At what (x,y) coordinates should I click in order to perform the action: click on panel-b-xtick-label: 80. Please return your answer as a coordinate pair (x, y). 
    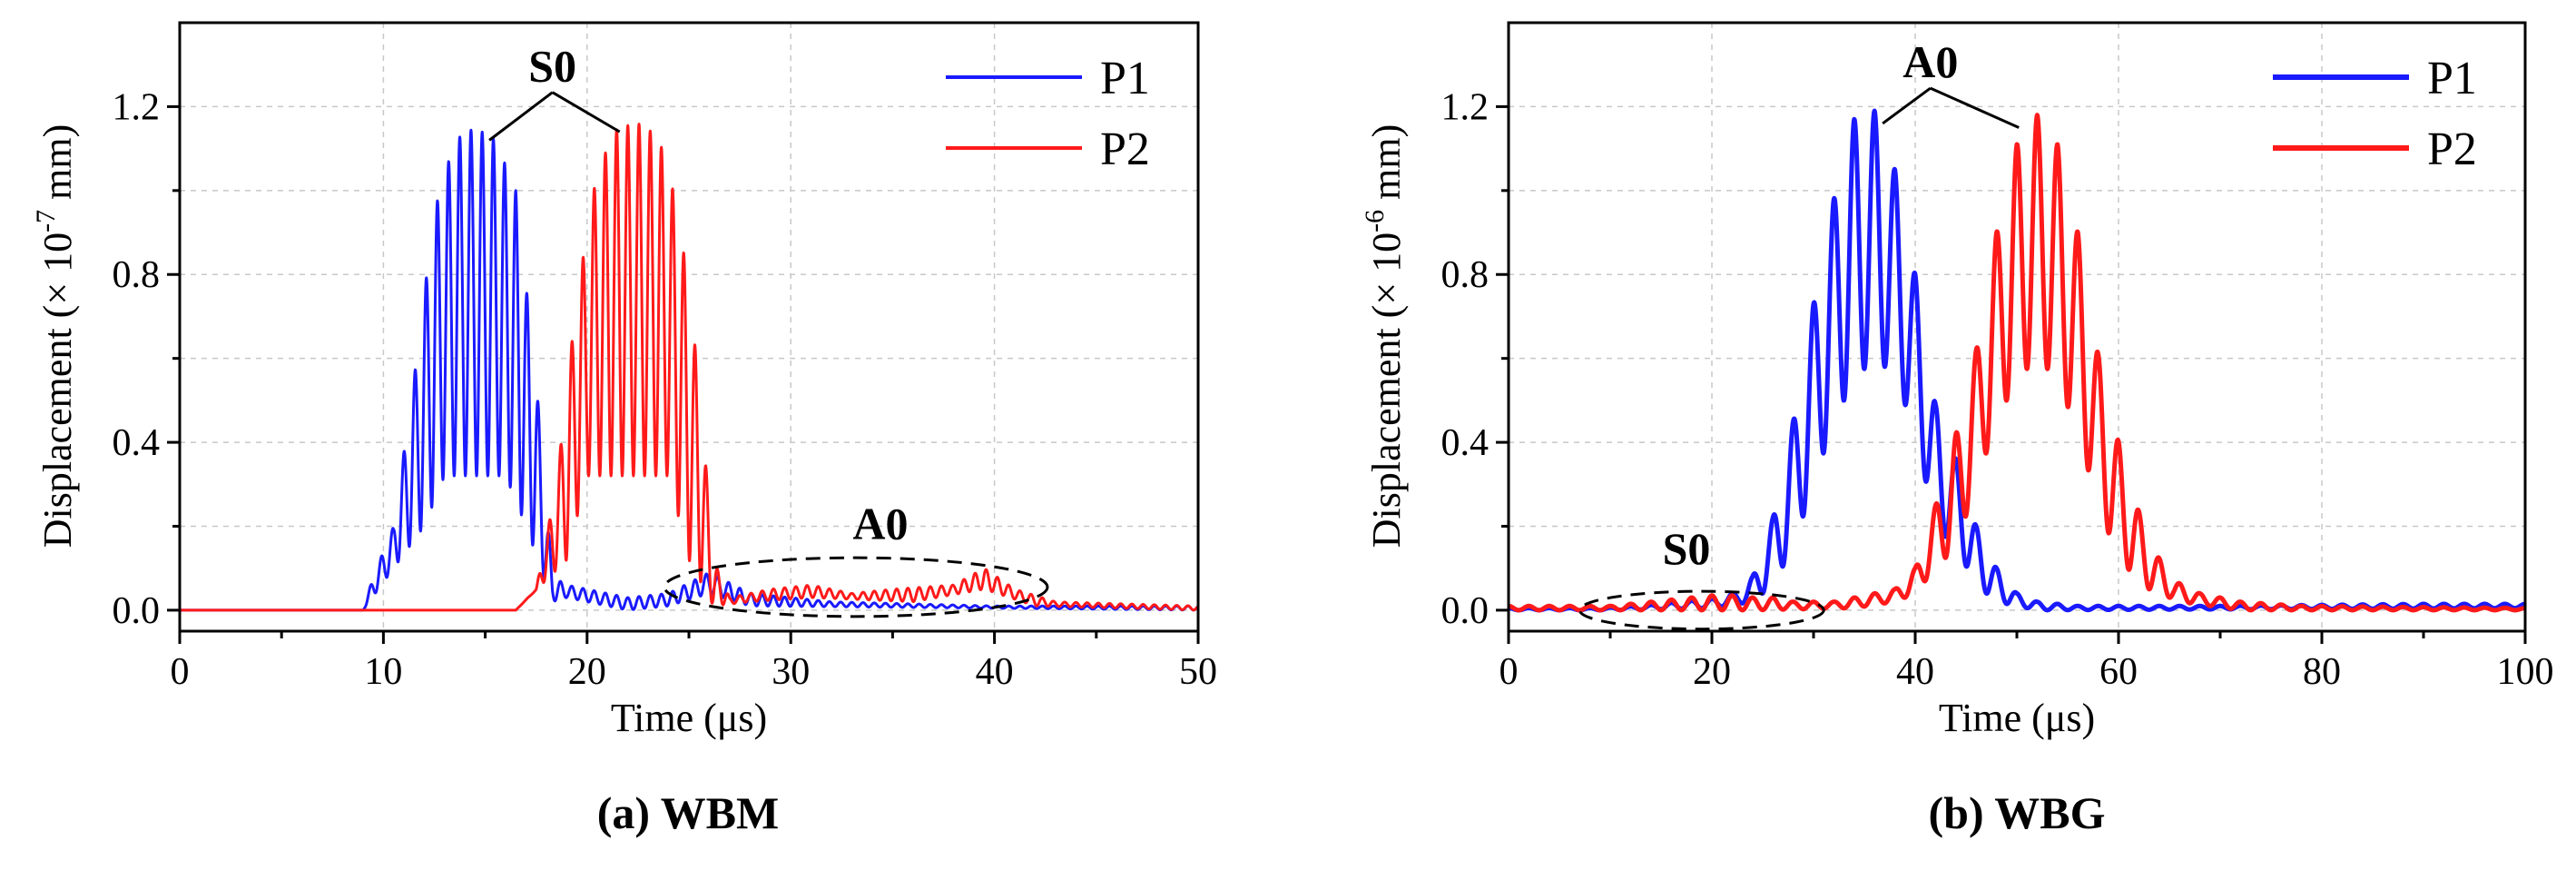
    Looking at the image, I should click on (2322, 672).